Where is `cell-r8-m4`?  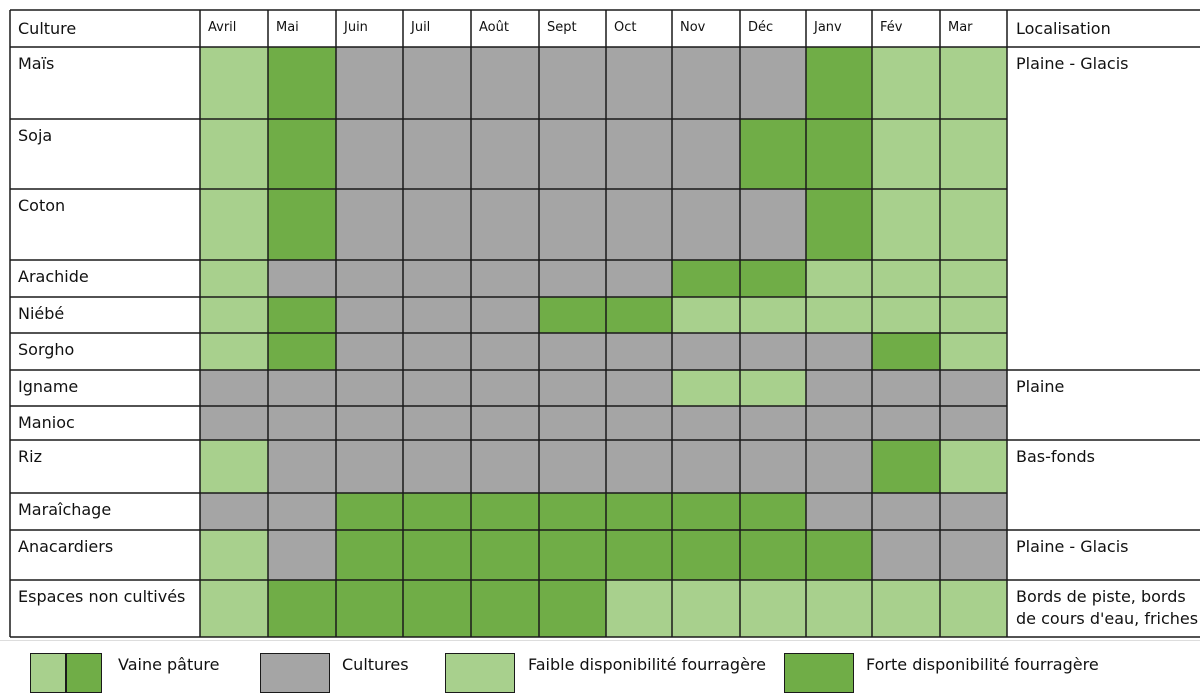 cell-r8-m4 is located at coordinates (437, 423).